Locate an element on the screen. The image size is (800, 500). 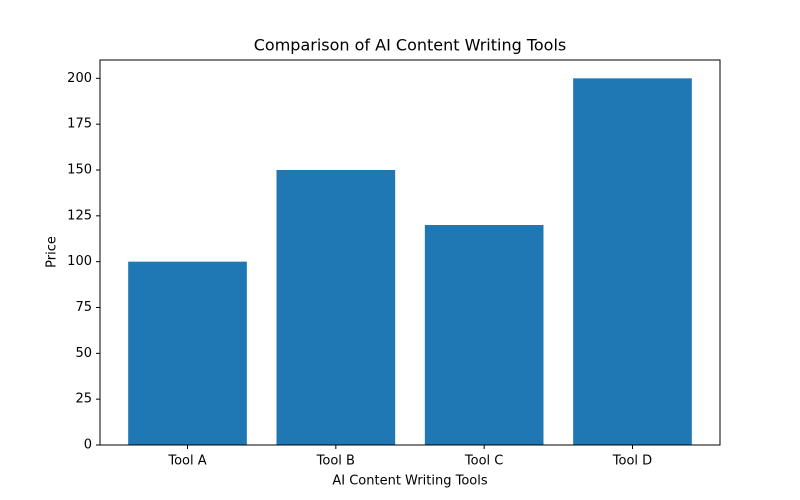
y-tick-label: 25 is located at coordinates (83, 399).